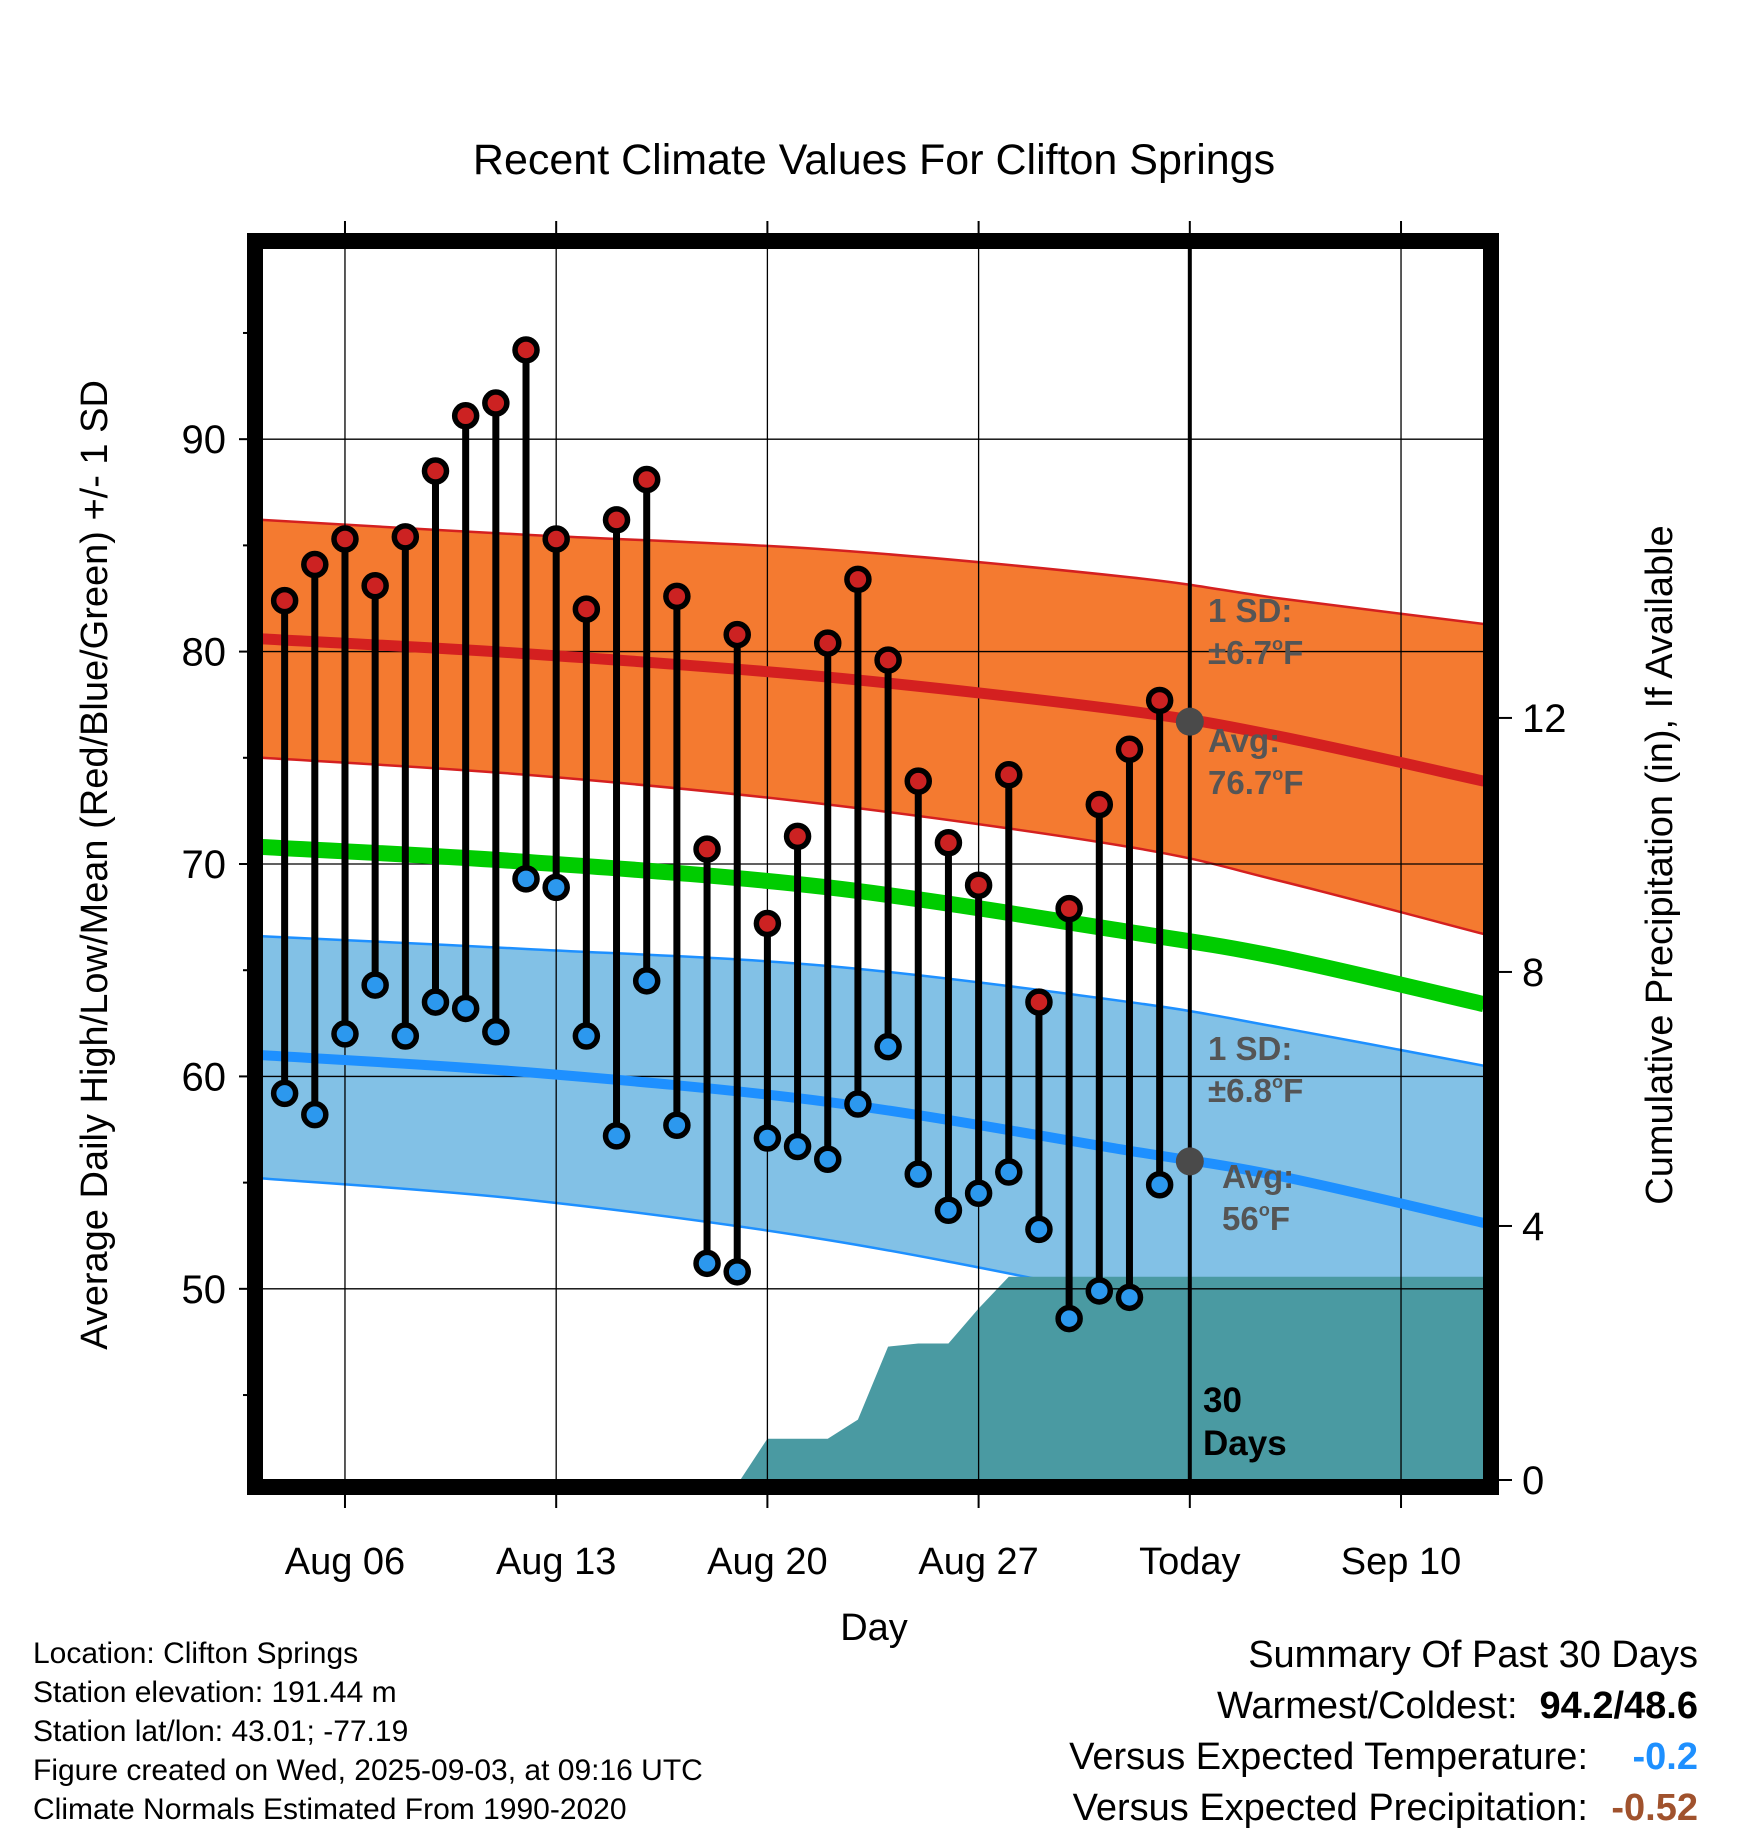 The image size is (1748, 1834). I want to click on y-tick-label: 80, so click(204, 653).